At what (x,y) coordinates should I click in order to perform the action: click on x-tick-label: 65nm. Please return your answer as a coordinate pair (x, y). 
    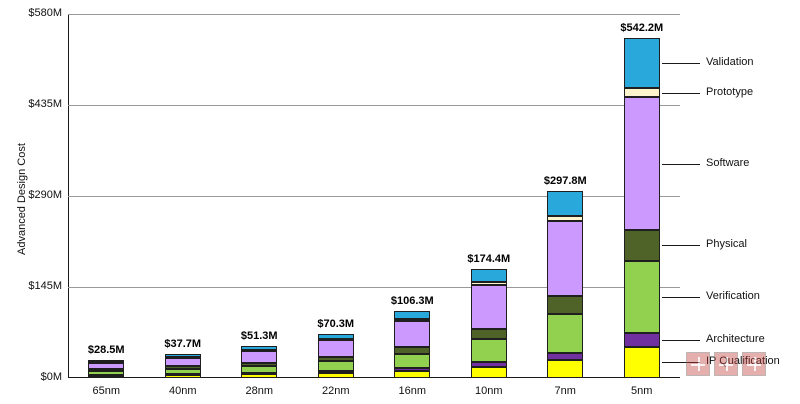
    Looking at the image, I should click on (106, 391).